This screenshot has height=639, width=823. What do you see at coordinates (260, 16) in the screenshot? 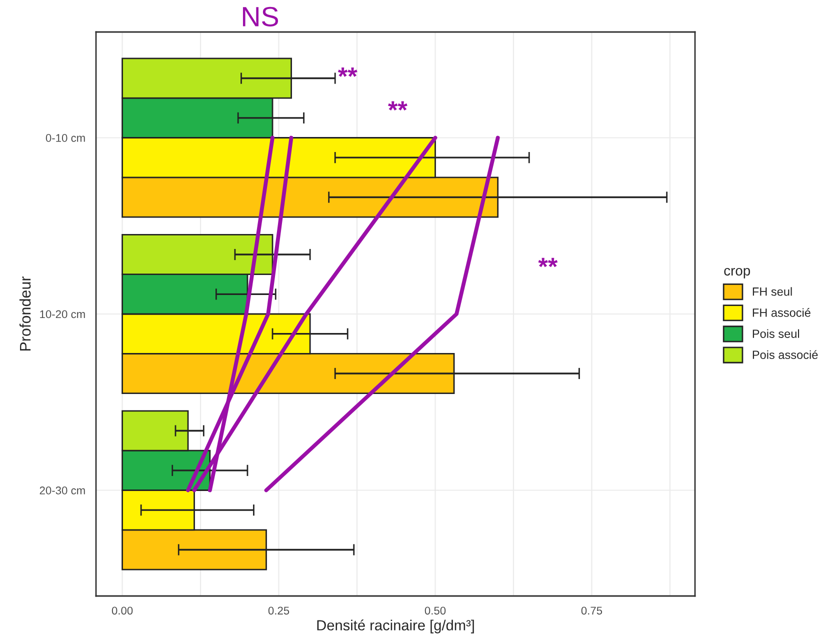
I see `text: NS` at bounding box center [260, 16].